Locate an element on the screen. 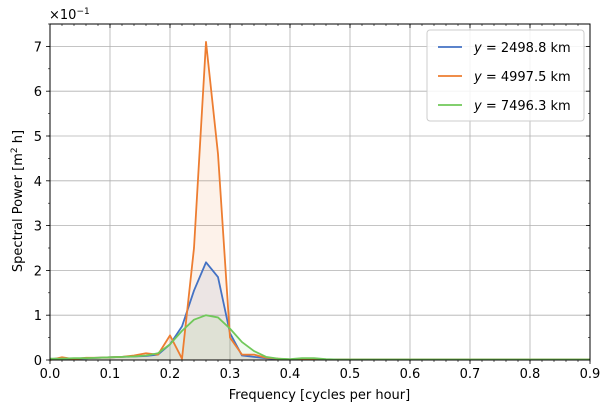  y-tick-label: 7 is located at coordinates (38, 47).